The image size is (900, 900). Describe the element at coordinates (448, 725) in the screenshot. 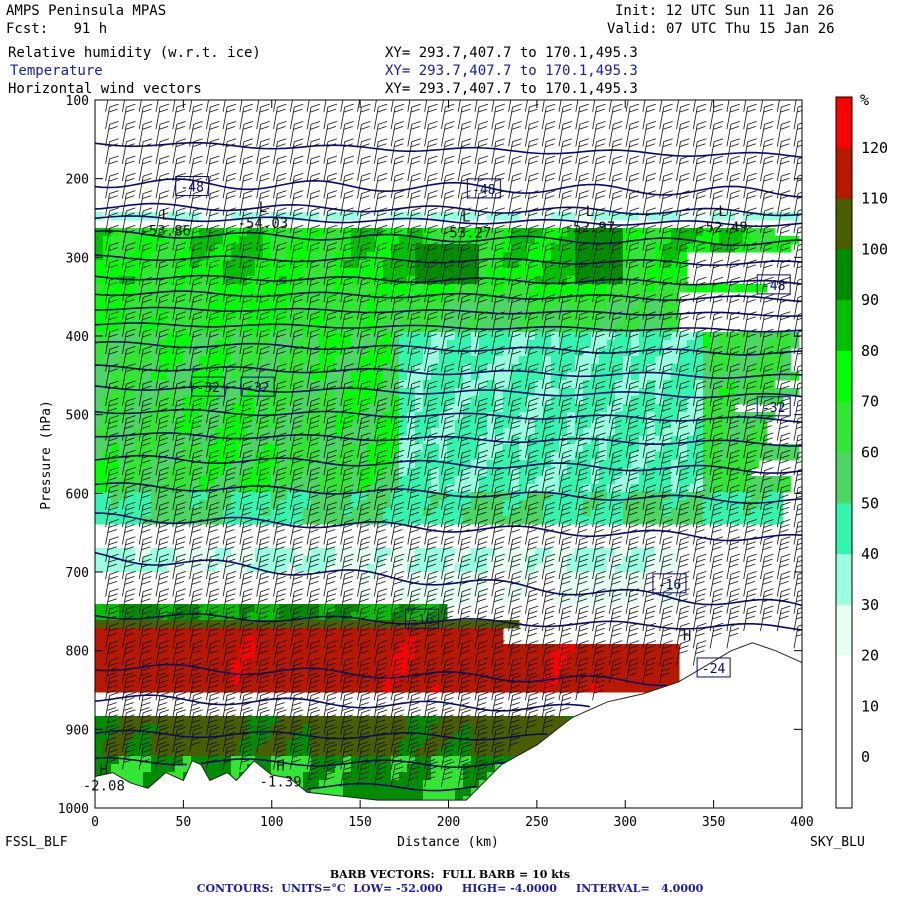

I see `terrain-mask` at that location.